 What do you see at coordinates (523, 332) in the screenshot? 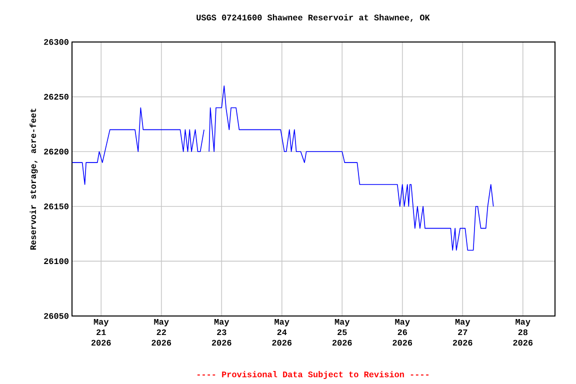
I see `x-tick-label: May 28 2026` at bounding box center [523, 332].